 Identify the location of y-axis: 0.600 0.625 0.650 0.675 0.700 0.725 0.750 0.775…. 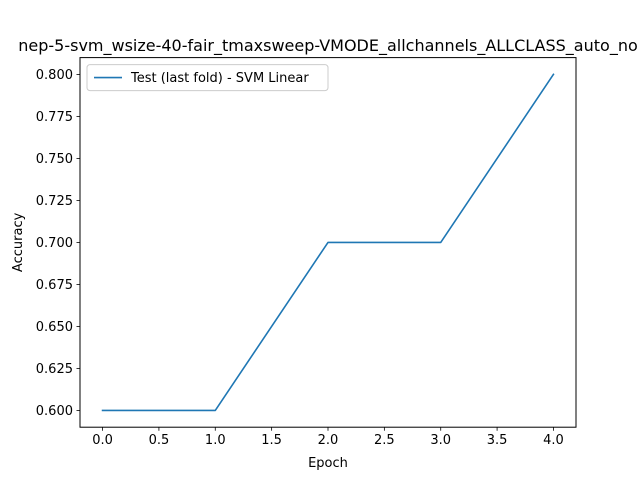
(58, 243).